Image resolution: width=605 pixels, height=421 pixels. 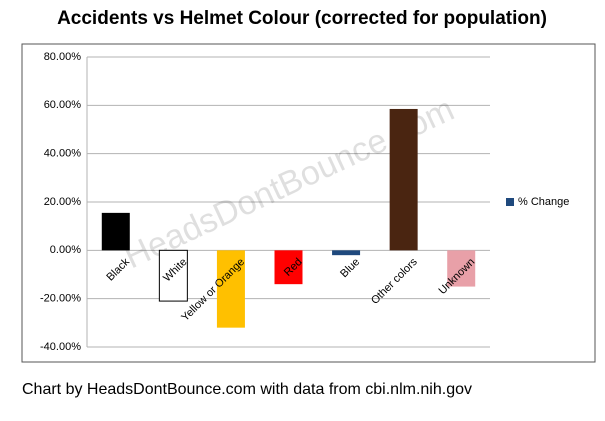 What do you see at coordinates (63, 105) in the screenshot?
I see `y-tick-label: 60.00%` at bounding box center [63, 105].